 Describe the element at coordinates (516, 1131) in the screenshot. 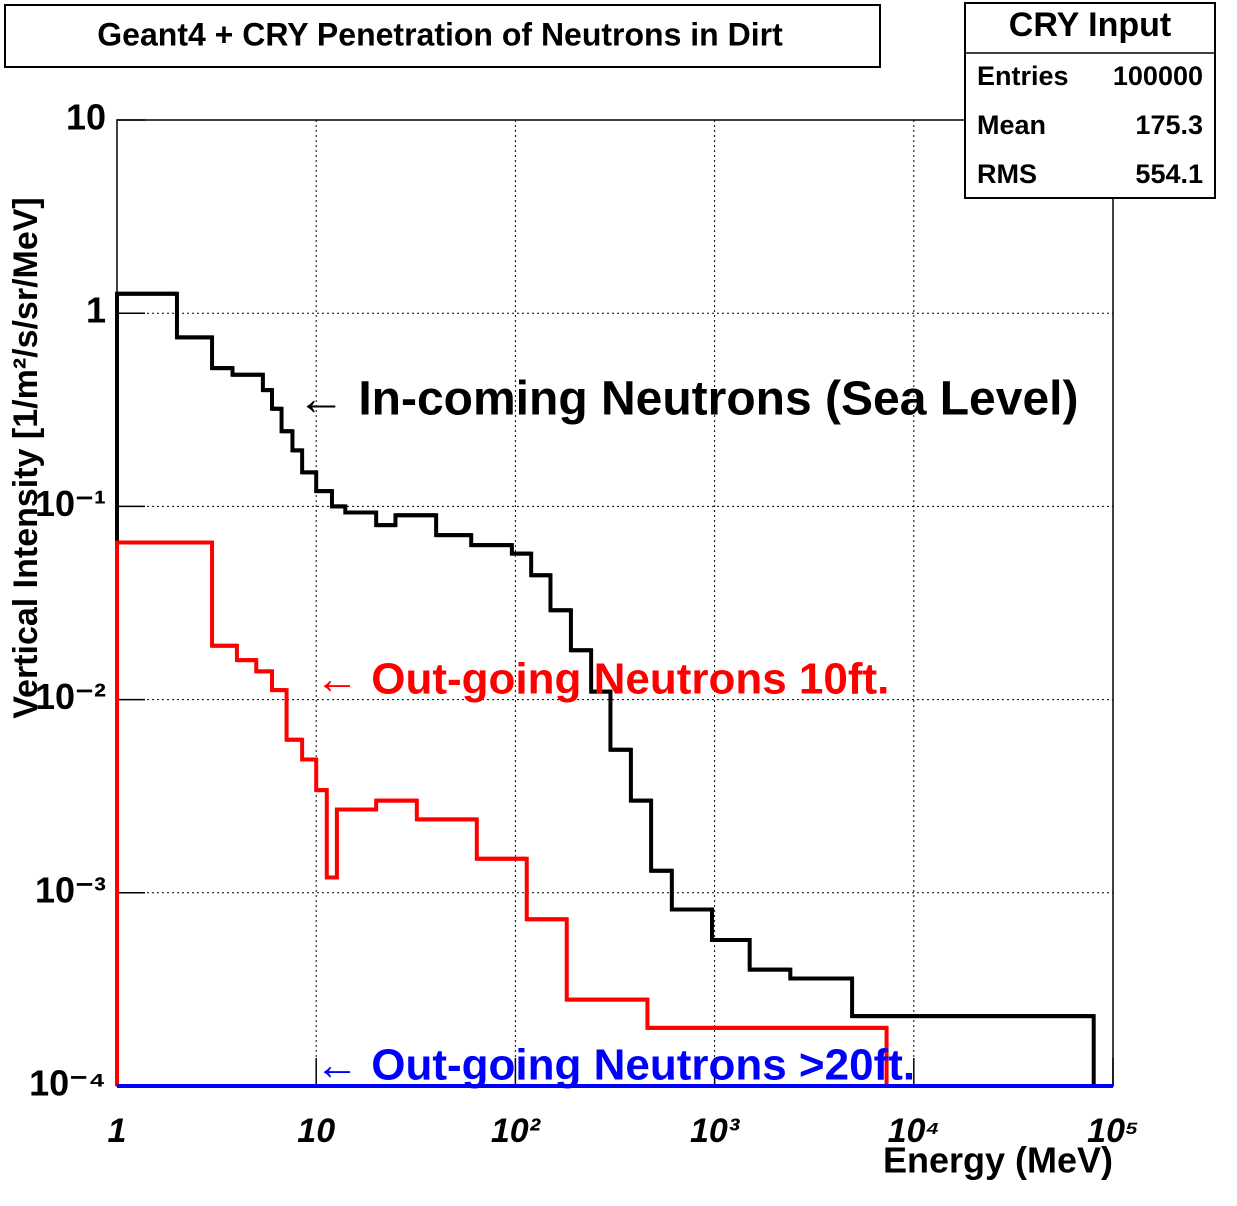

I see `x-tick-label: 10²` at that location.